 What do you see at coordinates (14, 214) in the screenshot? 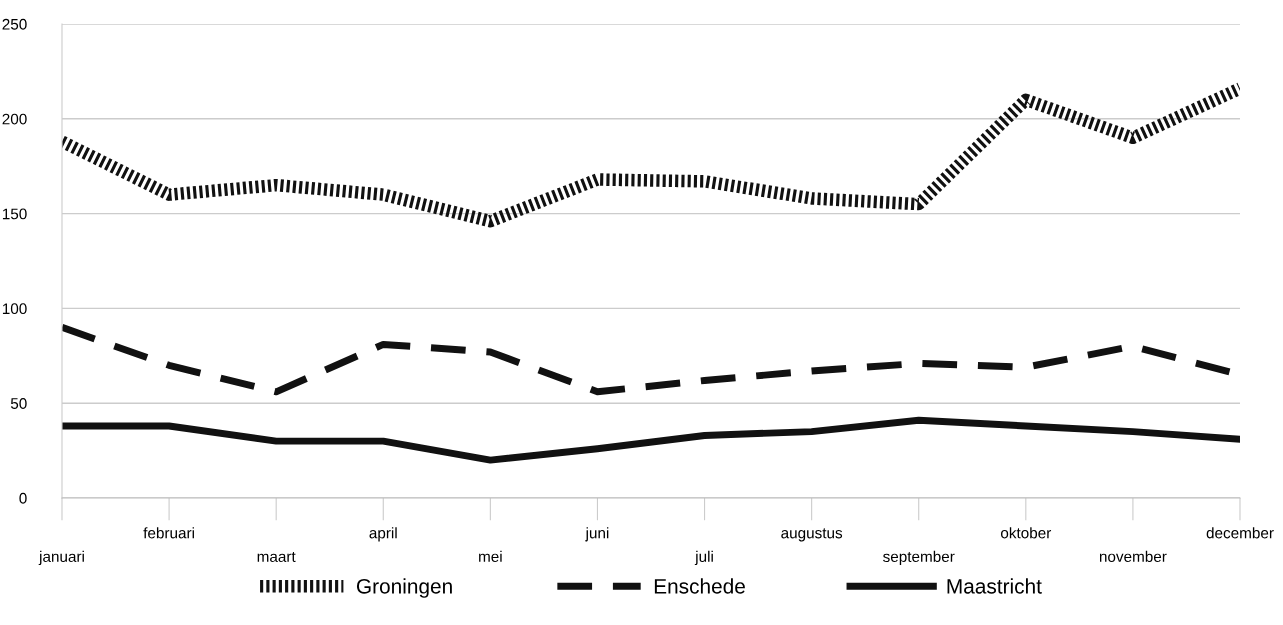
I see `y-tick-label: 150` at bounding box center [14, 214].